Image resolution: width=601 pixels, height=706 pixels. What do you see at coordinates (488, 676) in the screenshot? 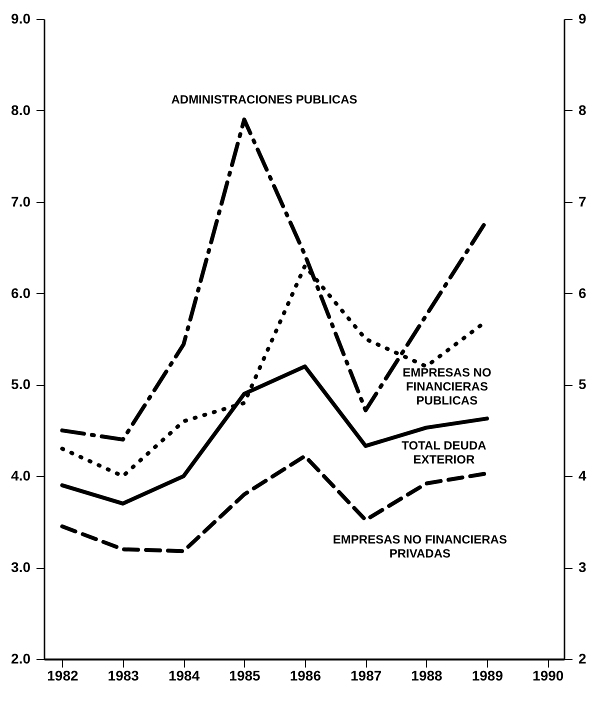
I see `x-tick-label: 1989` at bounding box center [488, 676].